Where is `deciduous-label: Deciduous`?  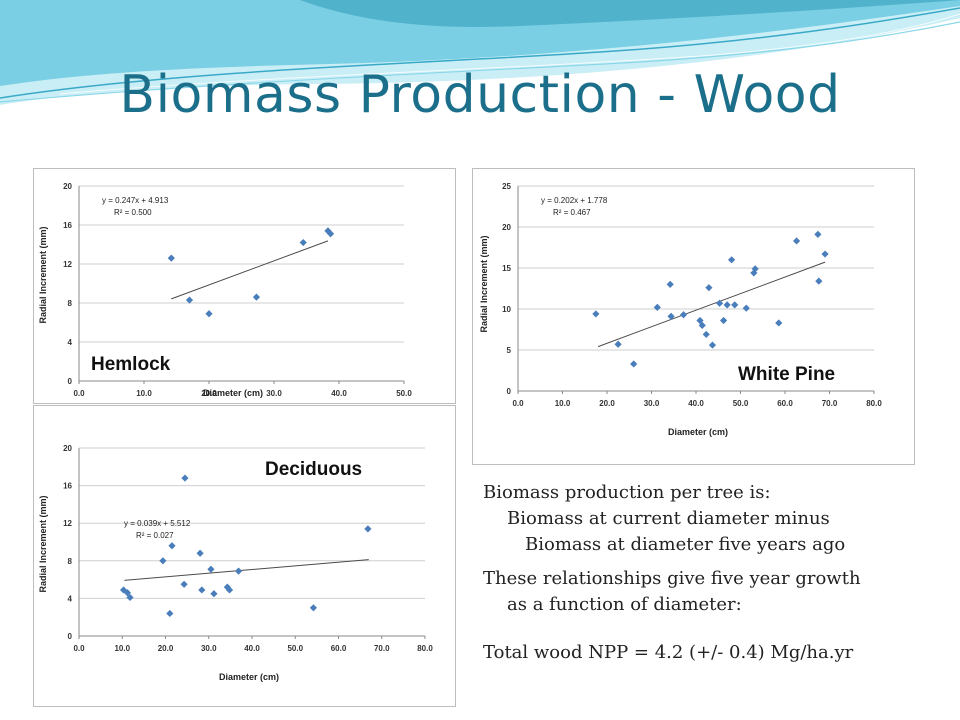 deciduous-label: Deciduous is located at coordinates (314, 470).